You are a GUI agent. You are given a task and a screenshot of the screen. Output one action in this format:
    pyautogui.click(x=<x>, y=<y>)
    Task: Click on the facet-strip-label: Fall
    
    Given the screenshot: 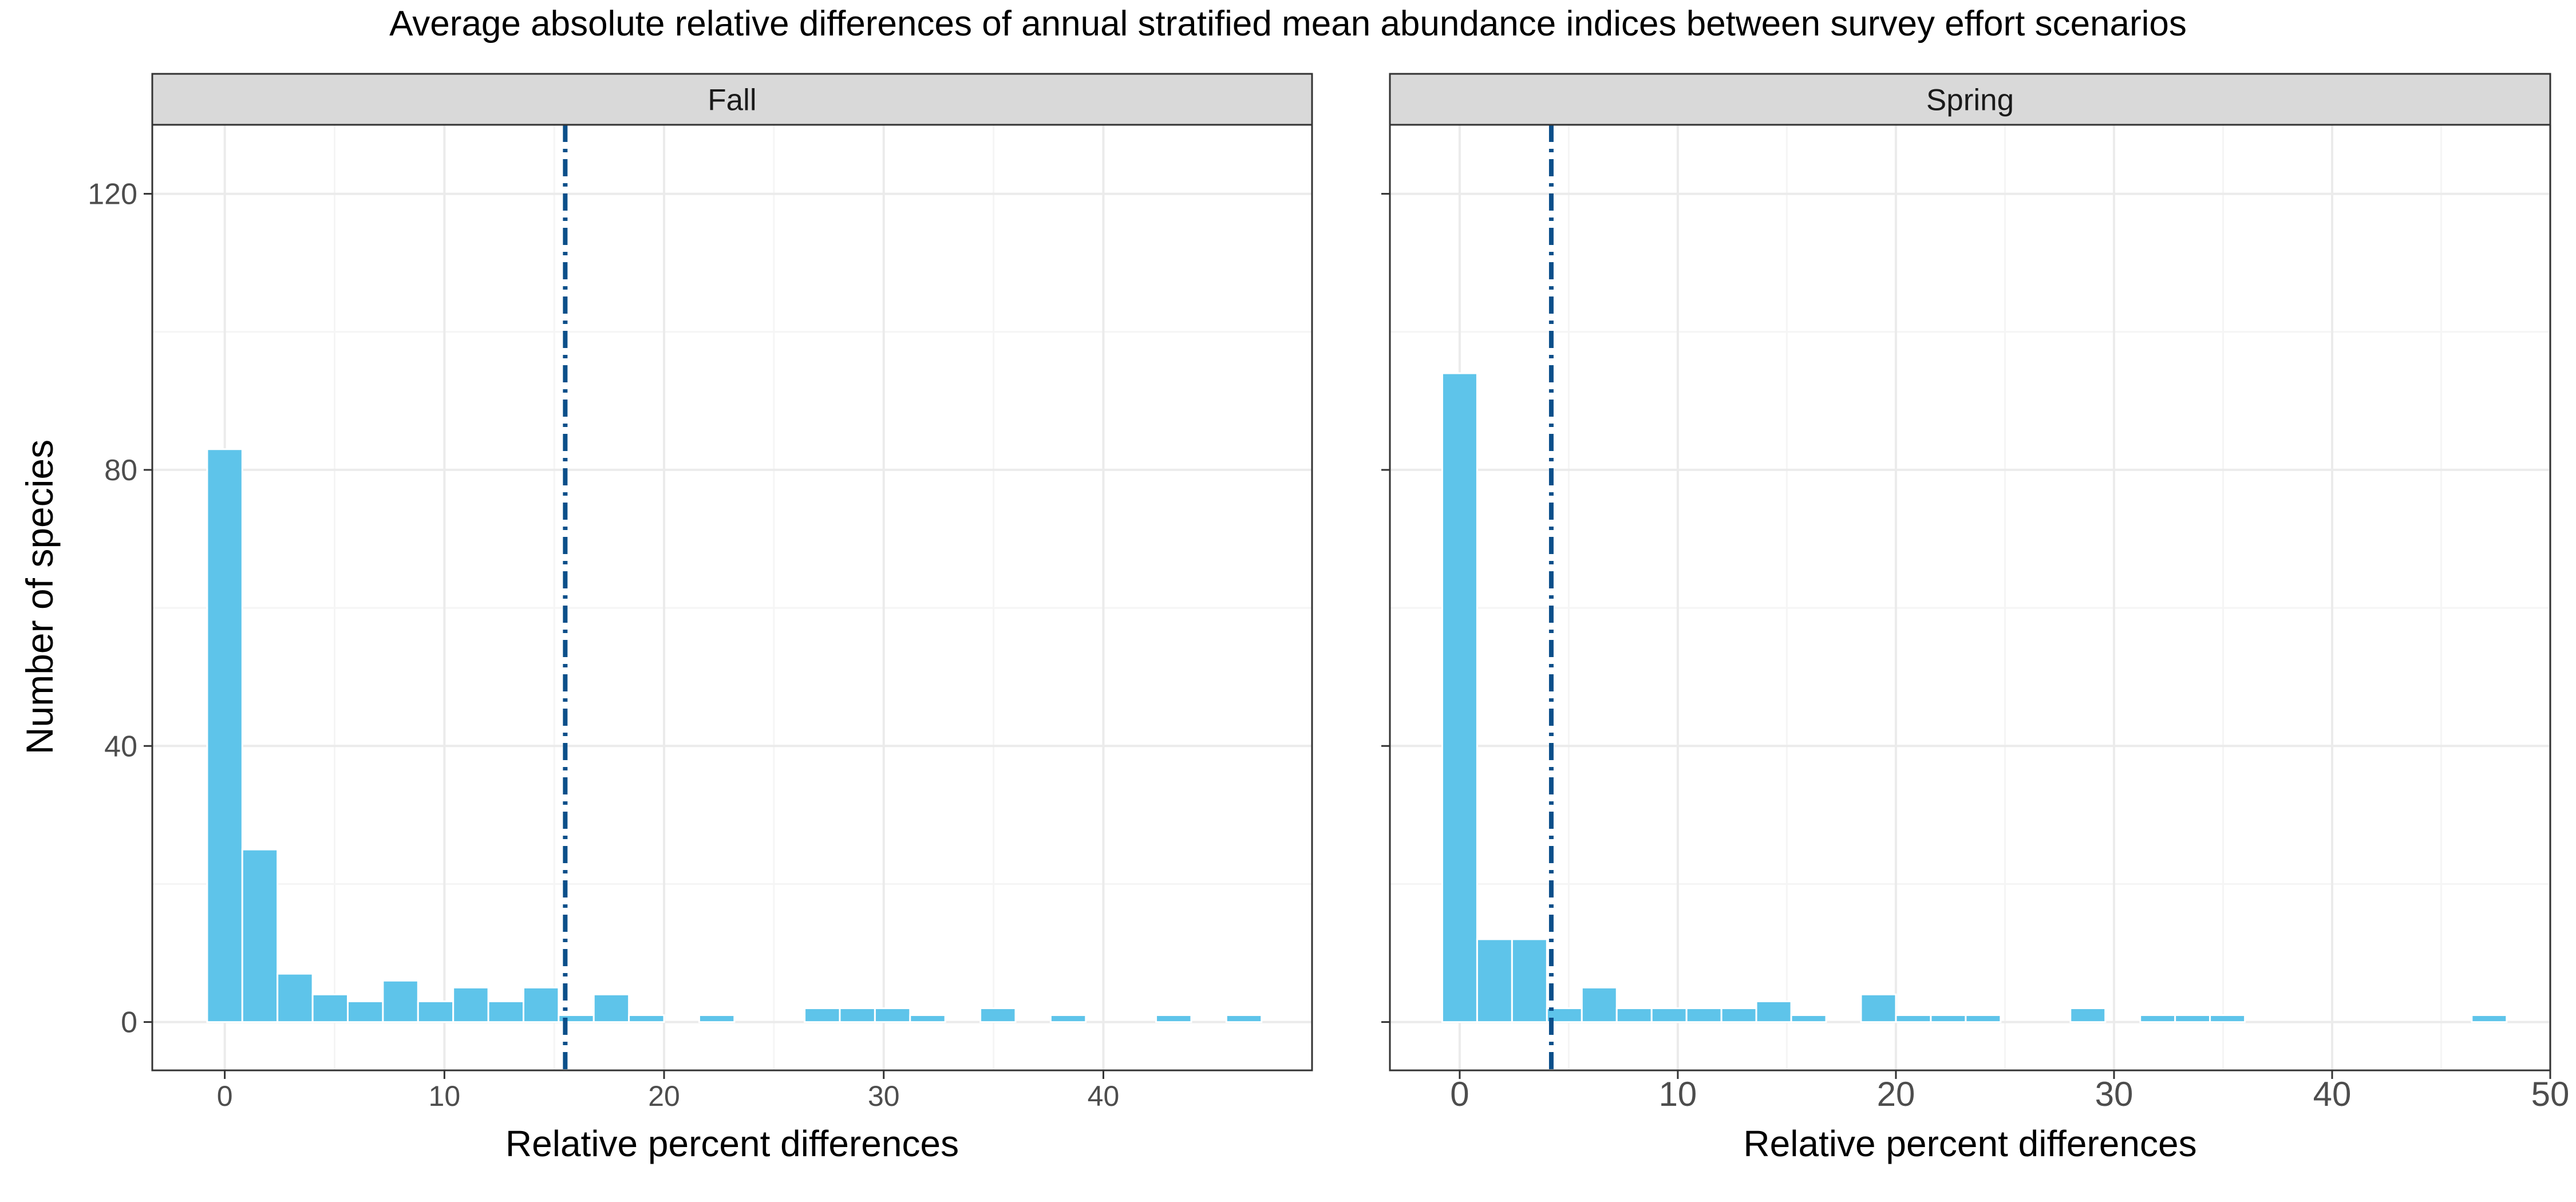 What is the action you would take?
    pyautogui.click(x=732, y=101)
    